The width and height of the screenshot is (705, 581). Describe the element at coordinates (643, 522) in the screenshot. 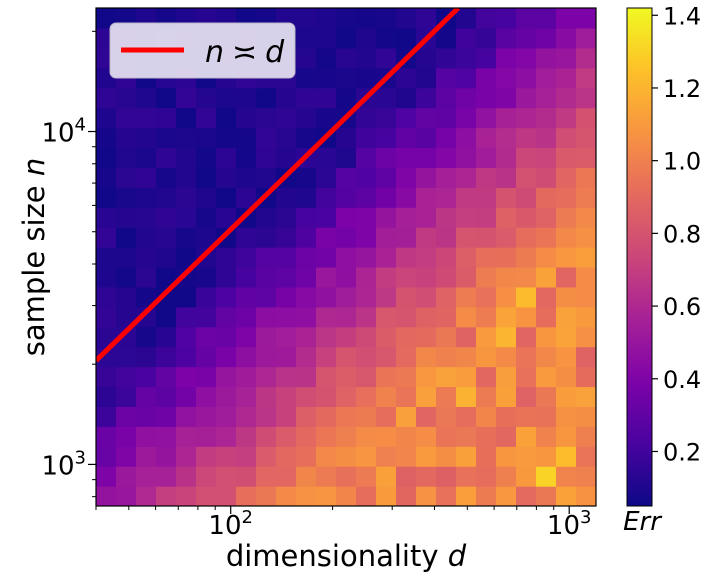

I see `colorbar-label: Err` at that location.